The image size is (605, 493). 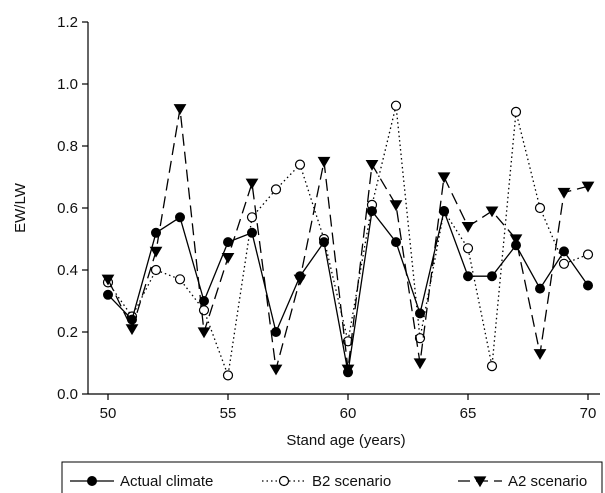 What do you see at coordinates (67, 270) in the screenshot?
I see `y-tick-label: 0.4` at bounding box center [67, 270].